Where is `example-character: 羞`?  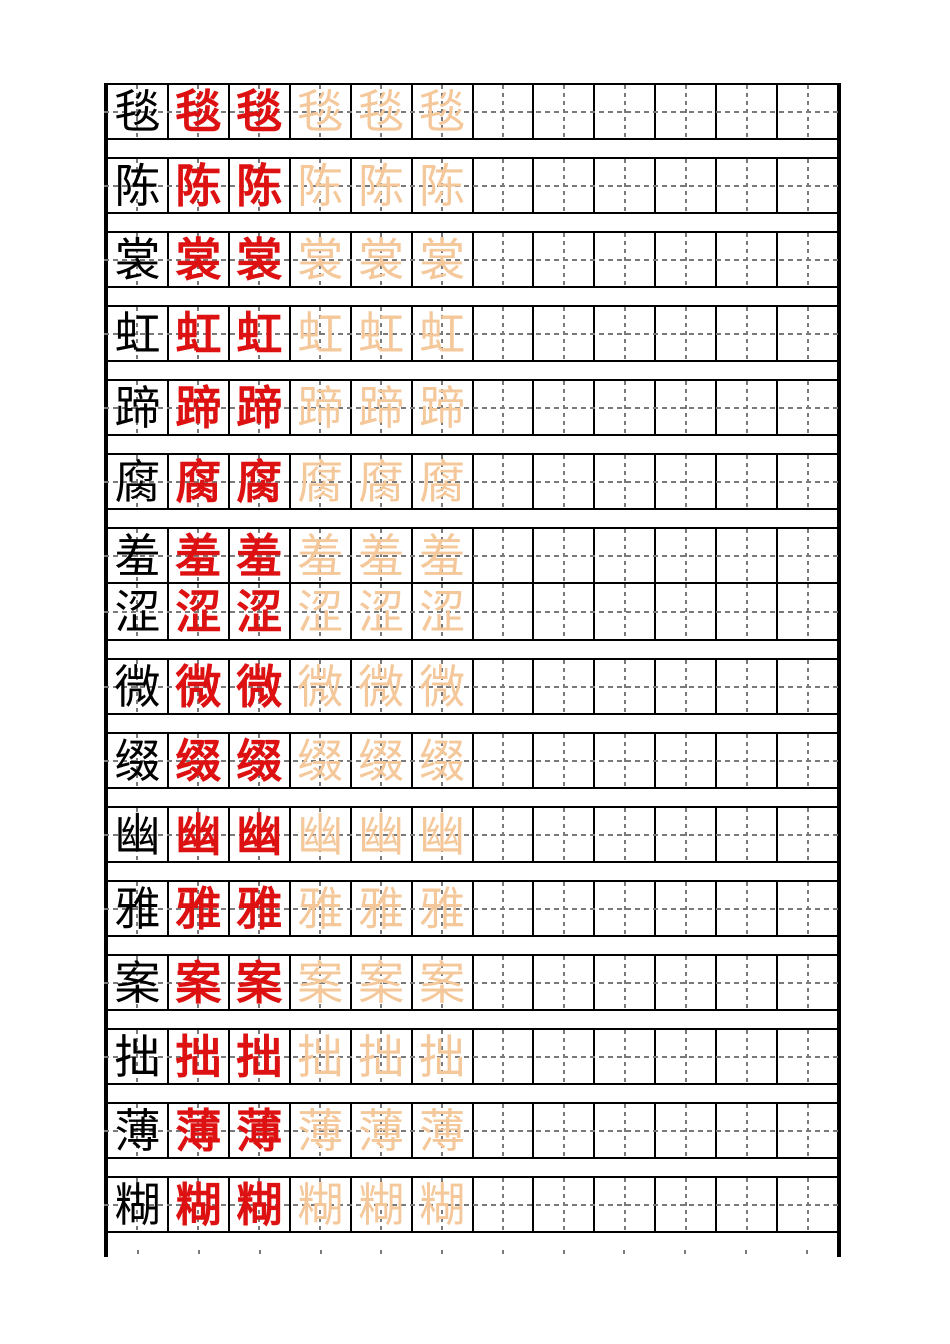
example-character: 羞 is located at coordinates (198, 555).